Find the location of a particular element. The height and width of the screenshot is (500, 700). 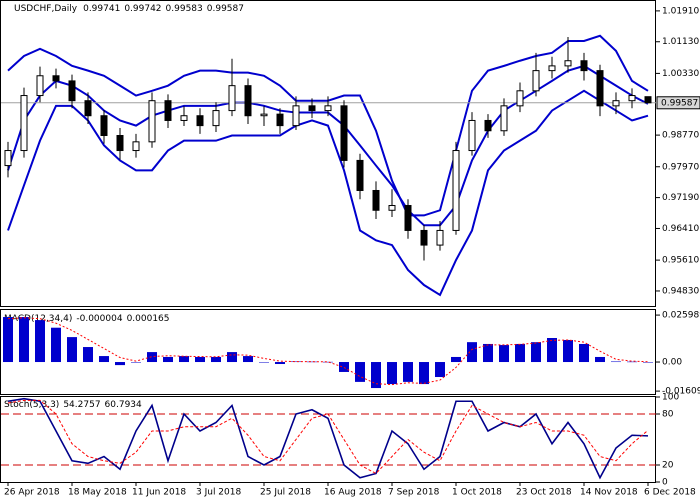

y-tick-label: 1.01910 is located at coordinates (680, 11).